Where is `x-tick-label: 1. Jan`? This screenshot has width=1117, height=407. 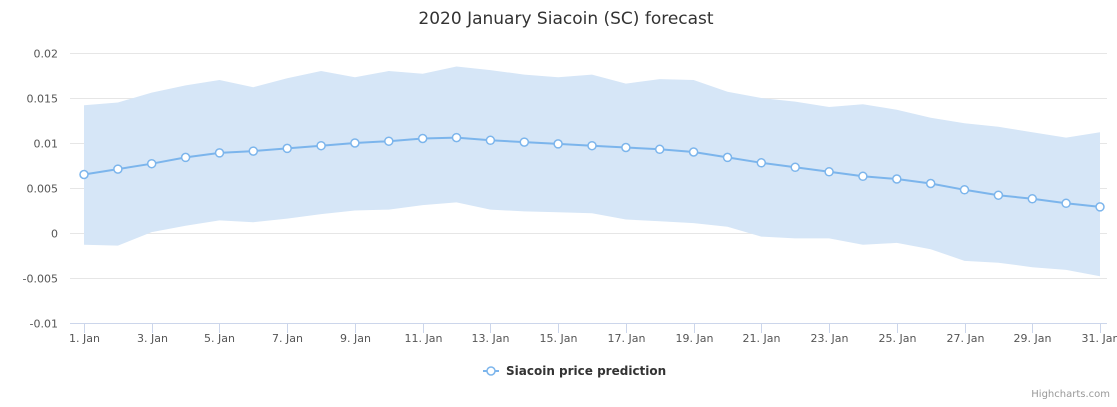
x-tick-label: 1. Jan is located at coordinates (84, 338).